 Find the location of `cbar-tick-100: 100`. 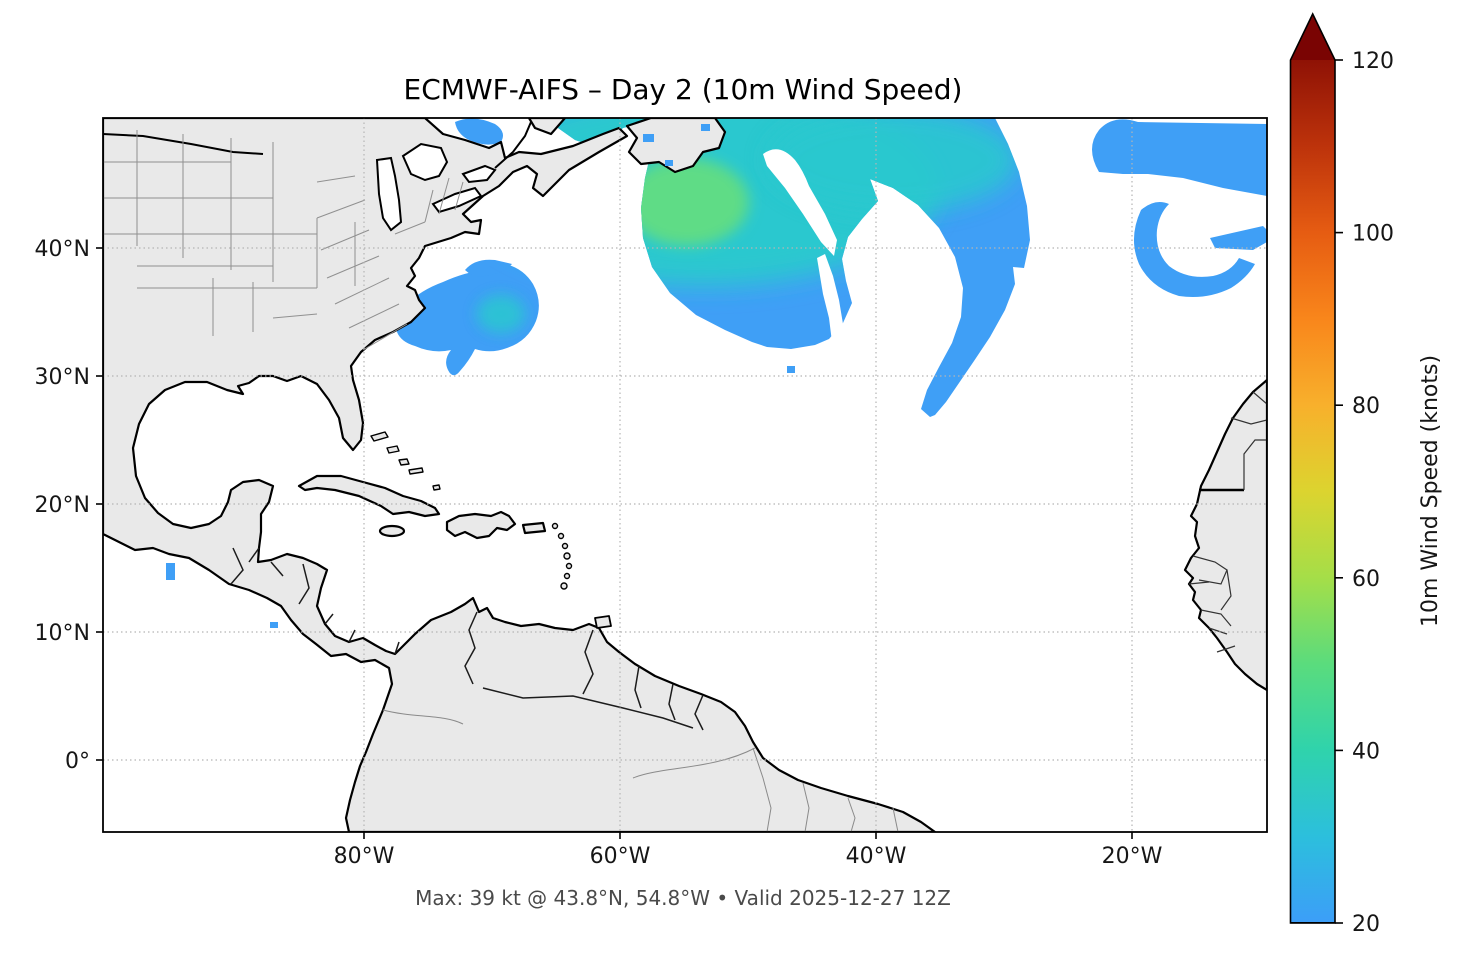

cbar-tick-100: 100 is located at coordinates (1373, 234).